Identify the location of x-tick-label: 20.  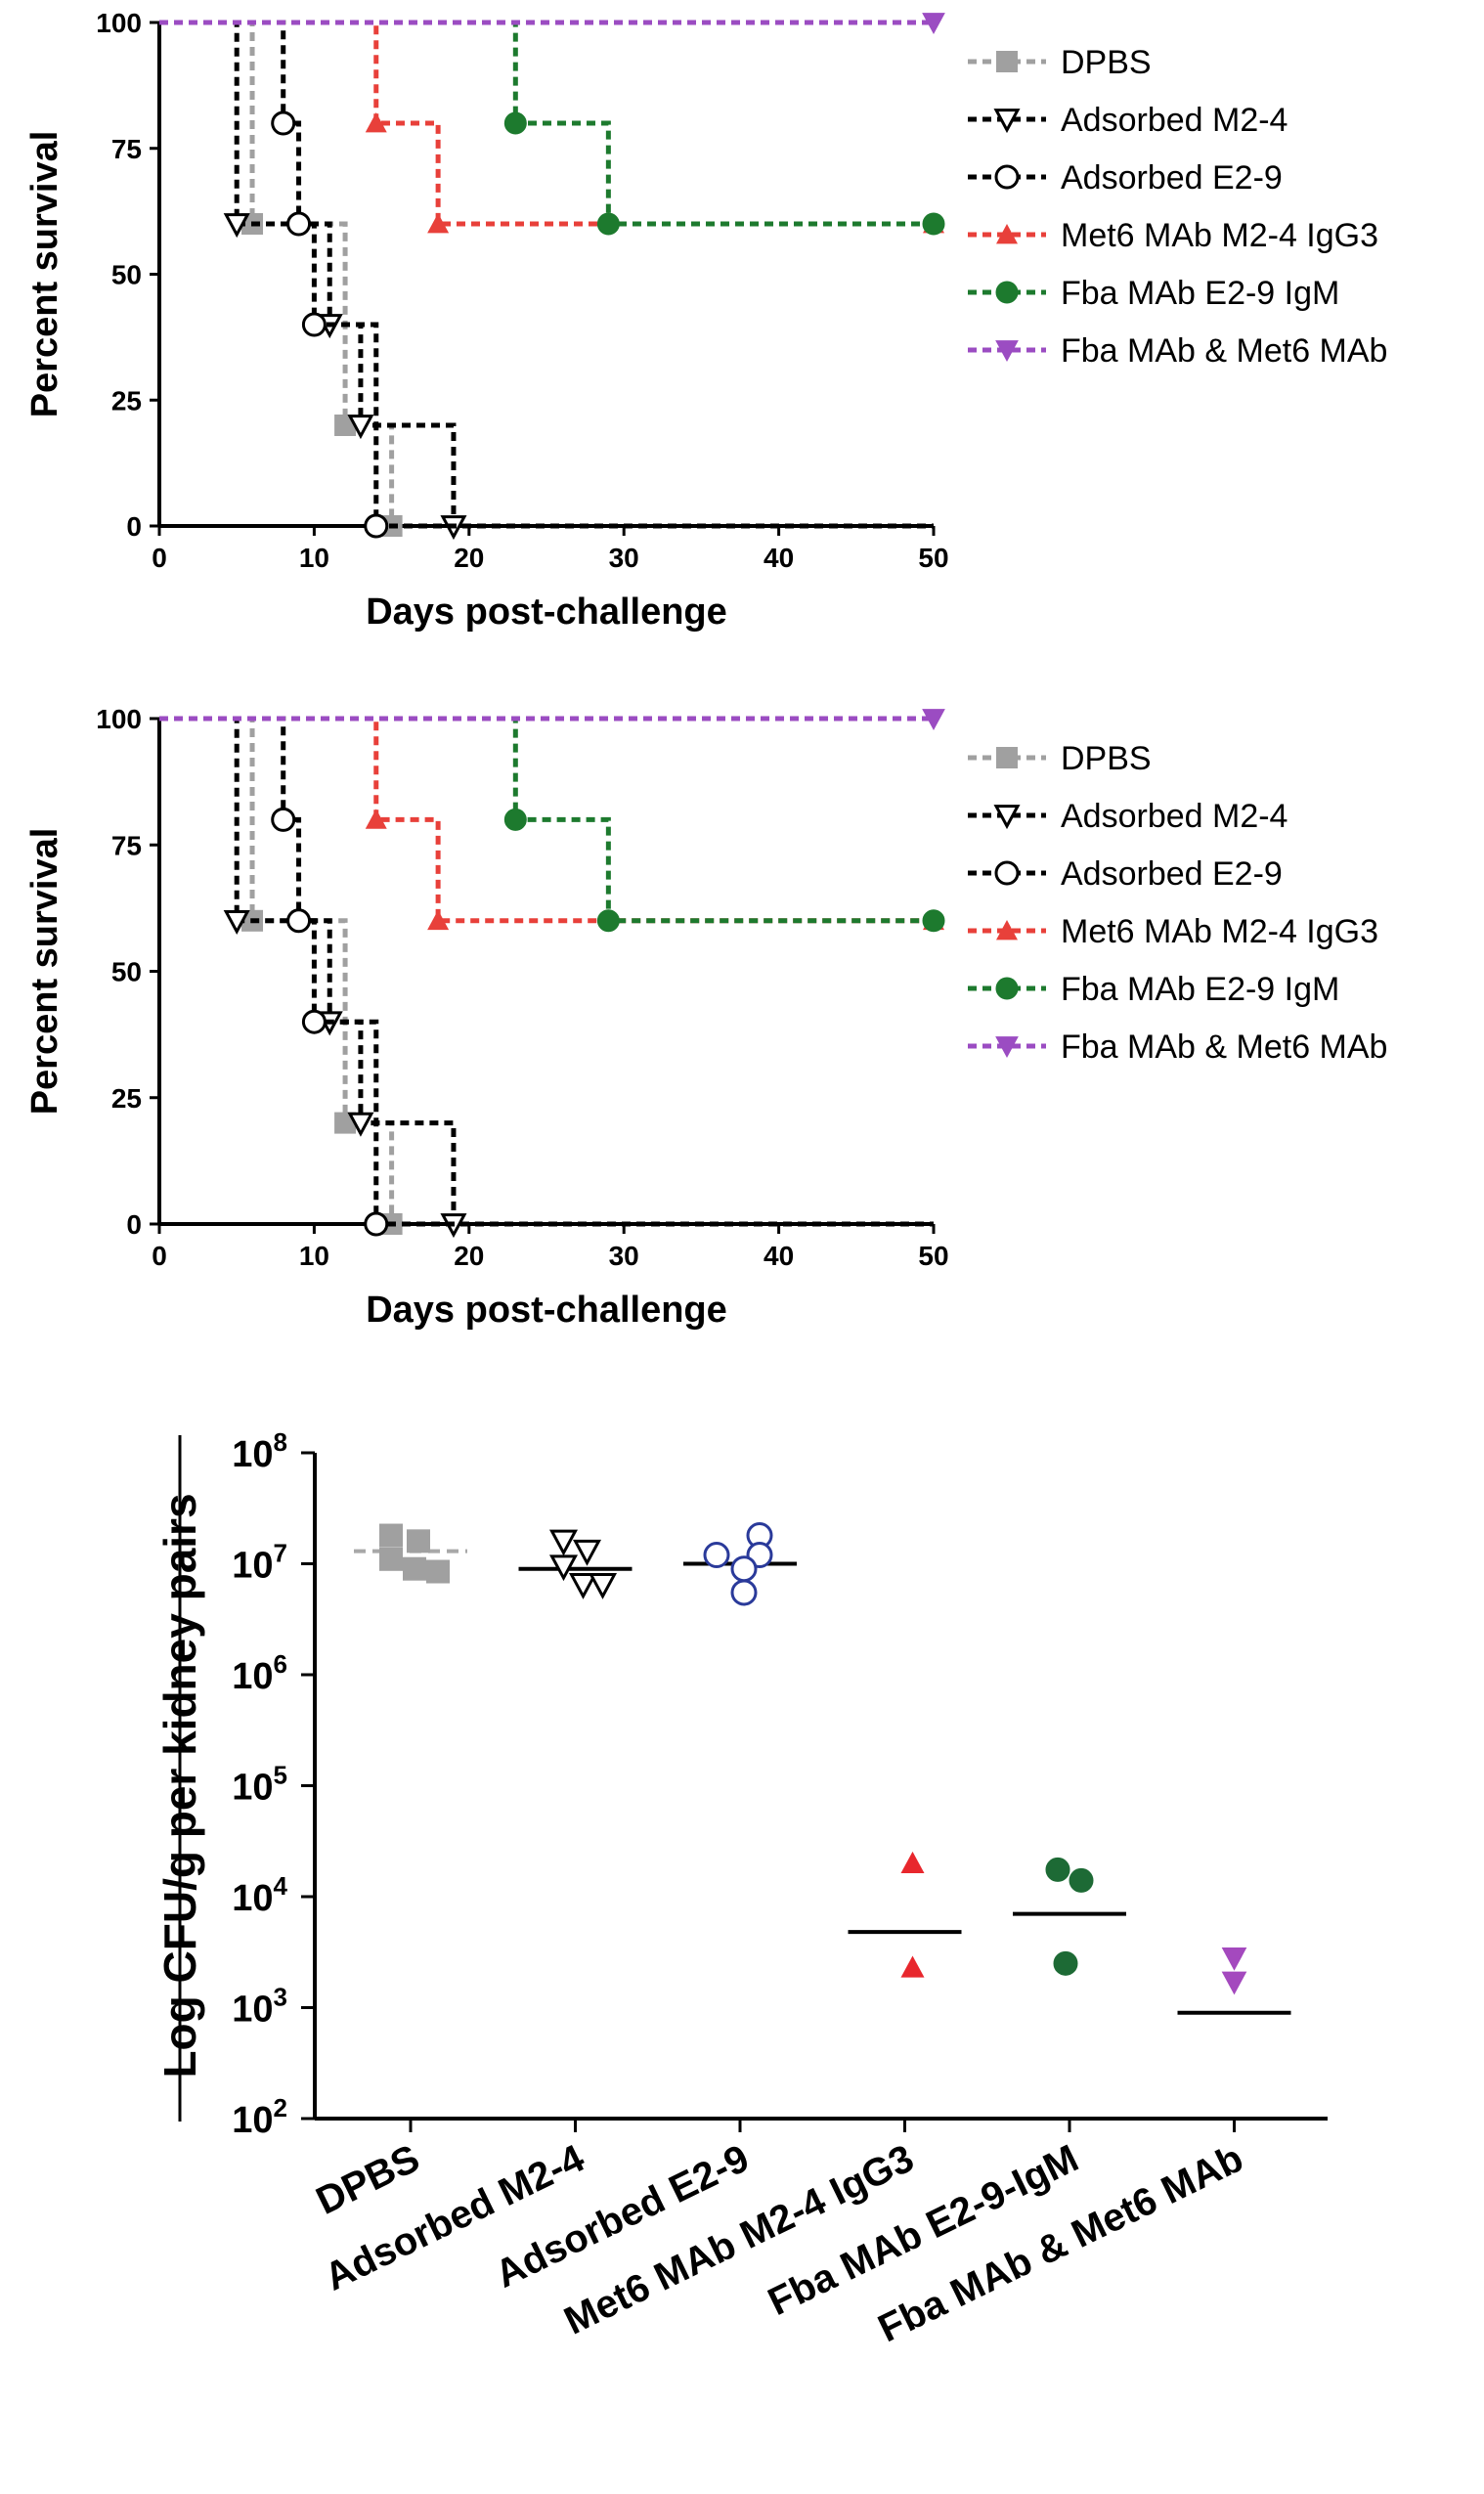
(469, 1256).